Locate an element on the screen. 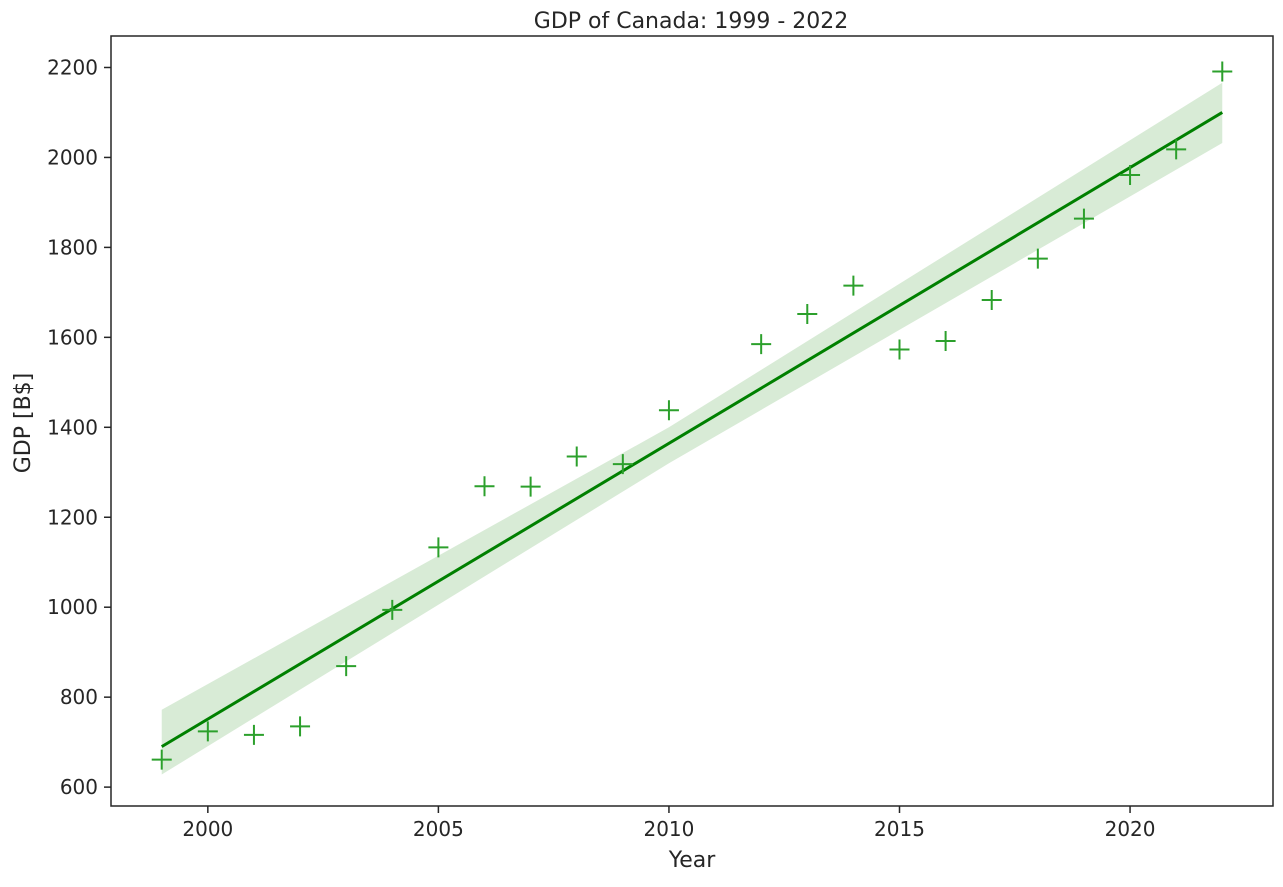  x-tick-label: 2015 is located at coordinates (899, 829).